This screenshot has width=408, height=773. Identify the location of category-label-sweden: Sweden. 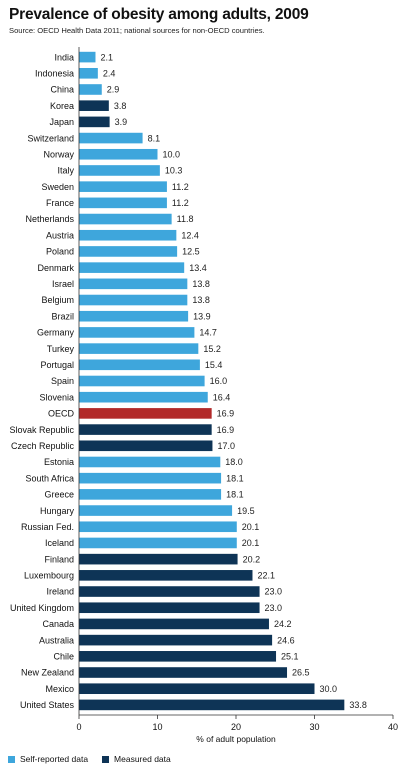
(57, 187).